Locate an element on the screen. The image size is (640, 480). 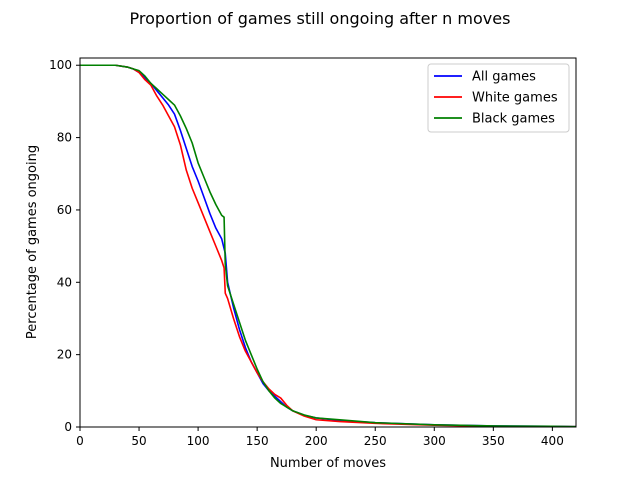
x-tick-label: 400 is located at coordinates (552, 441).